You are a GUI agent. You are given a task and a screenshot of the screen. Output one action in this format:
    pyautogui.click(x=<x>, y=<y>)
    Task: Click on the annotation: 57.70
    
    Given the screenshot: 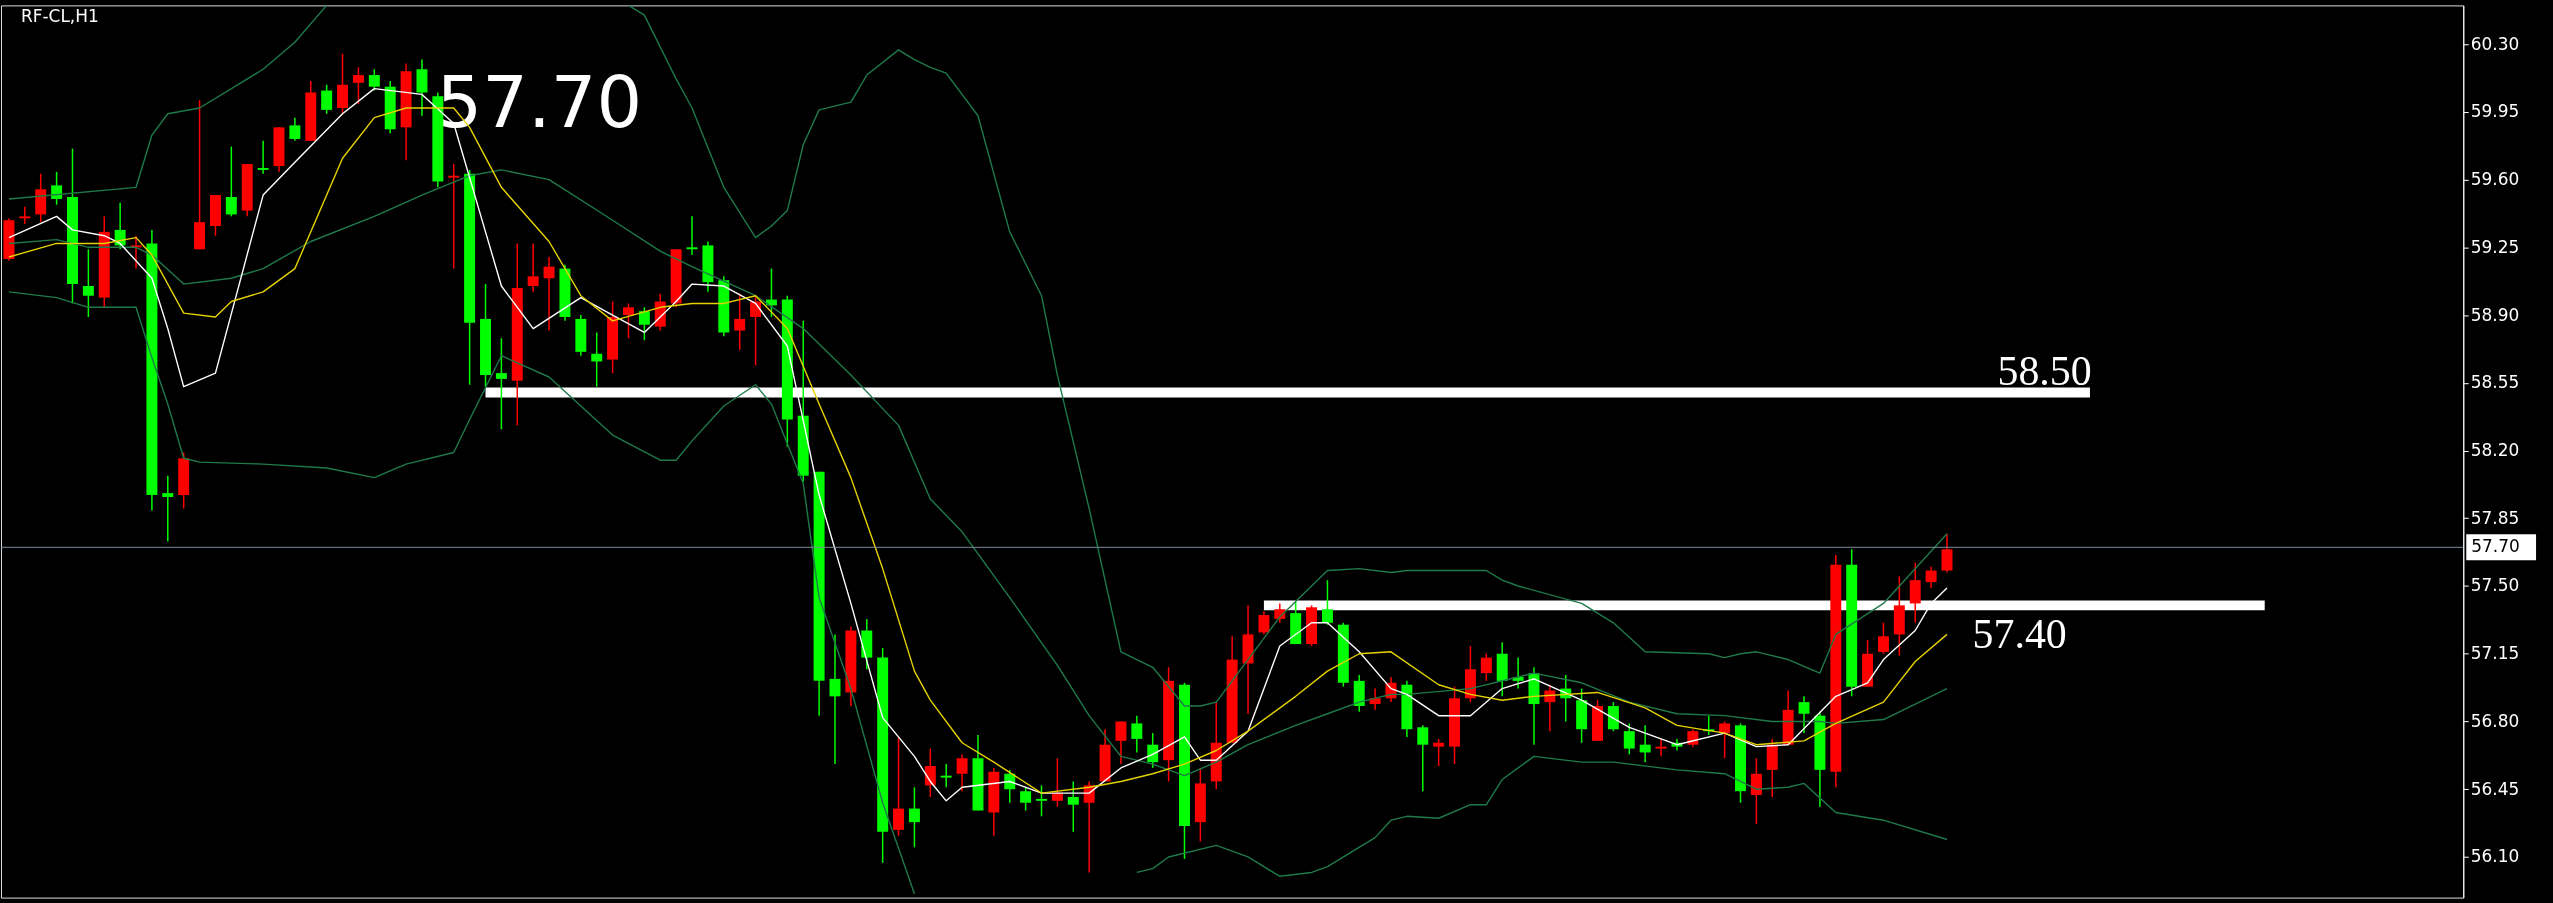 What is the action you would take?
    pyautogui.click(x=539, y=102)
    